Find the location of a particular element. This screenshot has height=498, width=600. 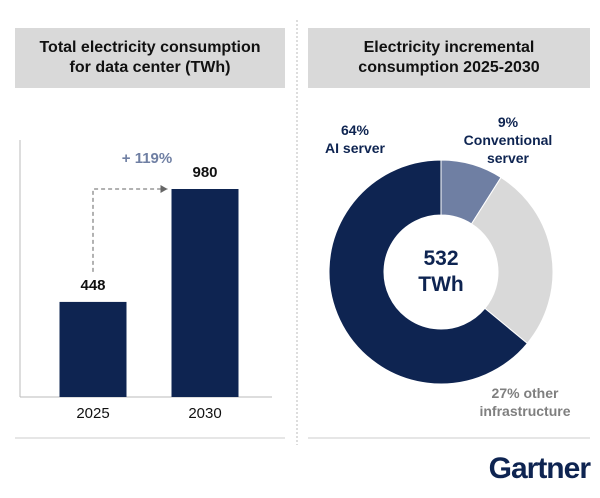

center-label: 532 TWh is located at coordinates (441, 271).